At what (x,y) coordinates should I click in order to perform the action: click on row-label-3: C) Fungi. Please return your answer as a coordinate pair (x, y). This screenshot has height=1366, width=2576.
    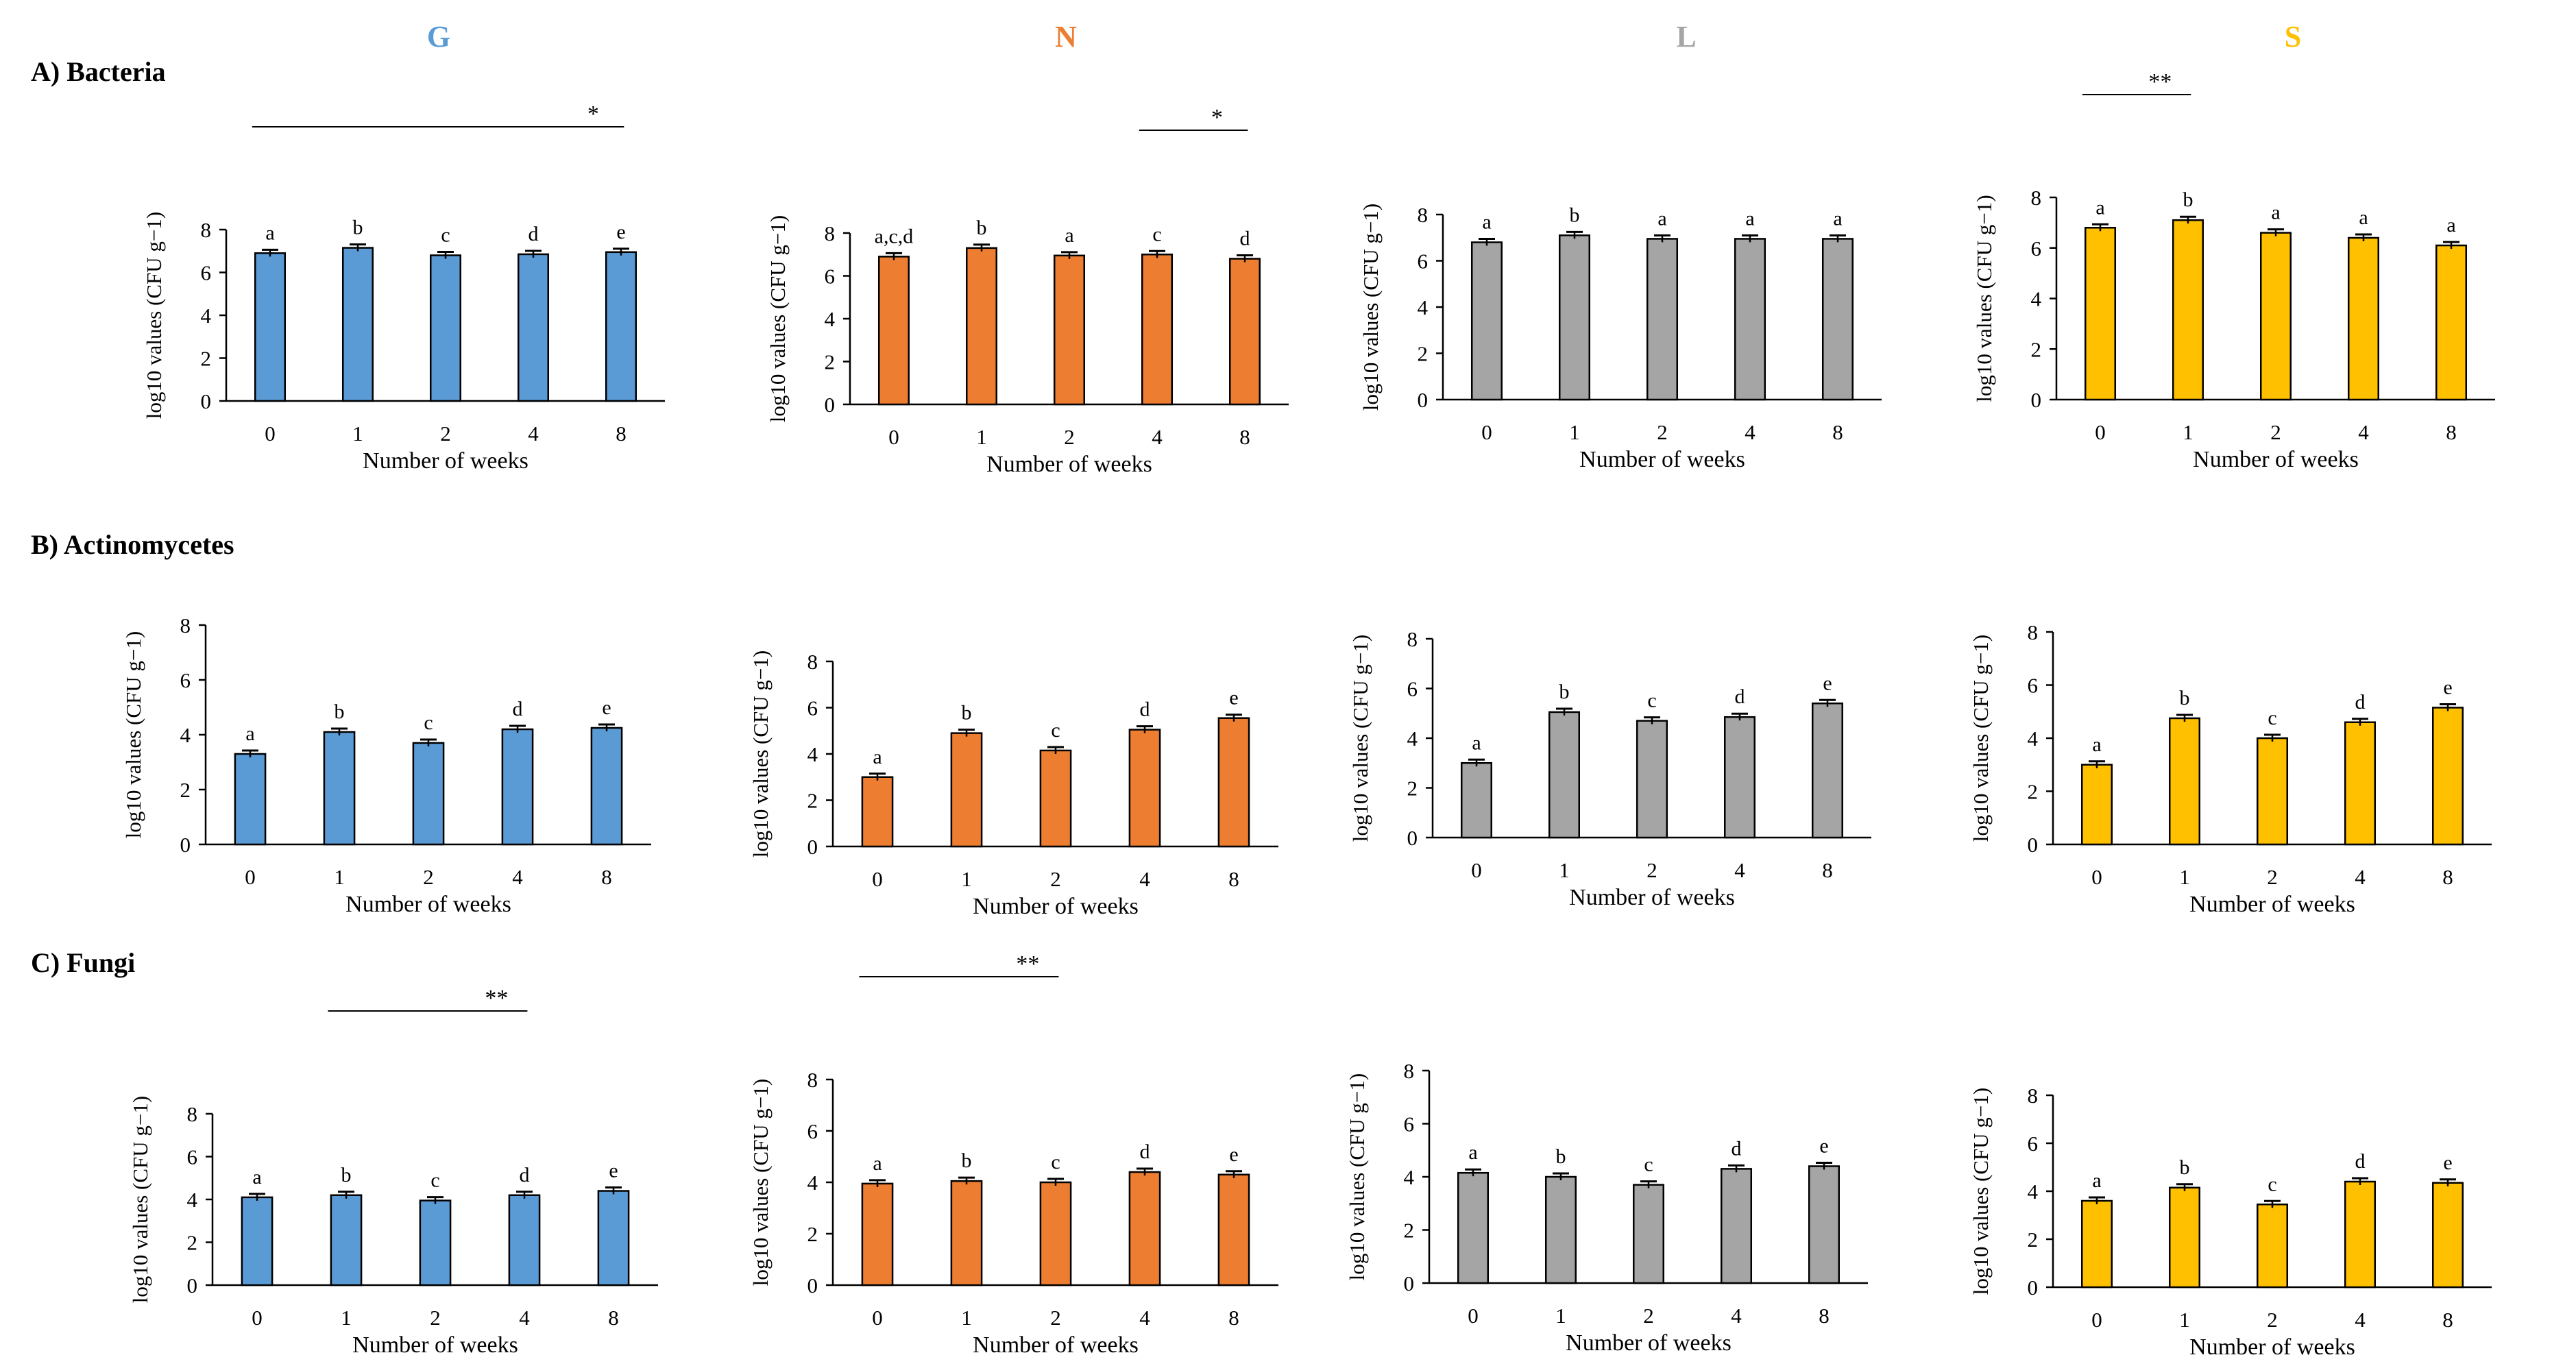
    Looking at the image, I should click on (83, 962).